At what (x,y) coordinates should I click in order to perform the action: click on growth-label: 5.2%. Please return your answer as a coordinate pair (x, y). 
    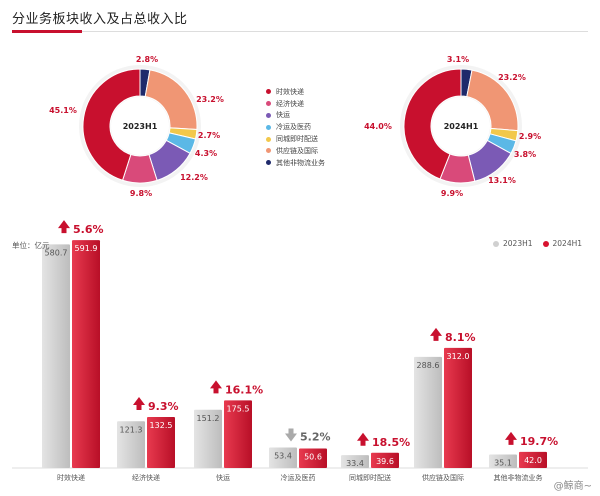
    Looking at the image, I should click on (315, 436).